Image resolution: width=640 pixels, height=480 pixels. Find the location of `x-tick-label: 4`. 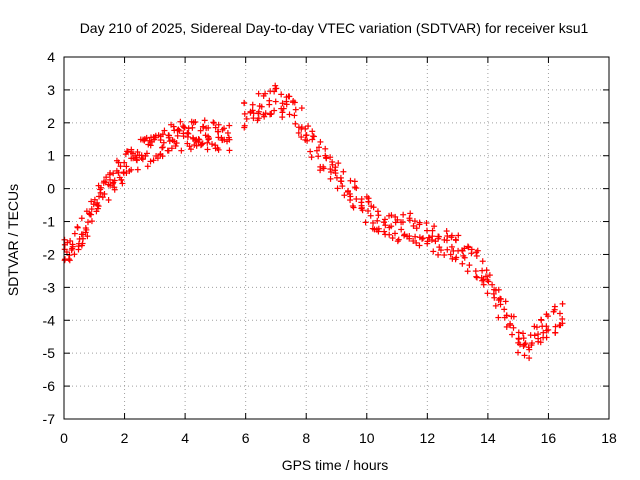

x-tick-label: 4 is located at coordinates (185, 438).